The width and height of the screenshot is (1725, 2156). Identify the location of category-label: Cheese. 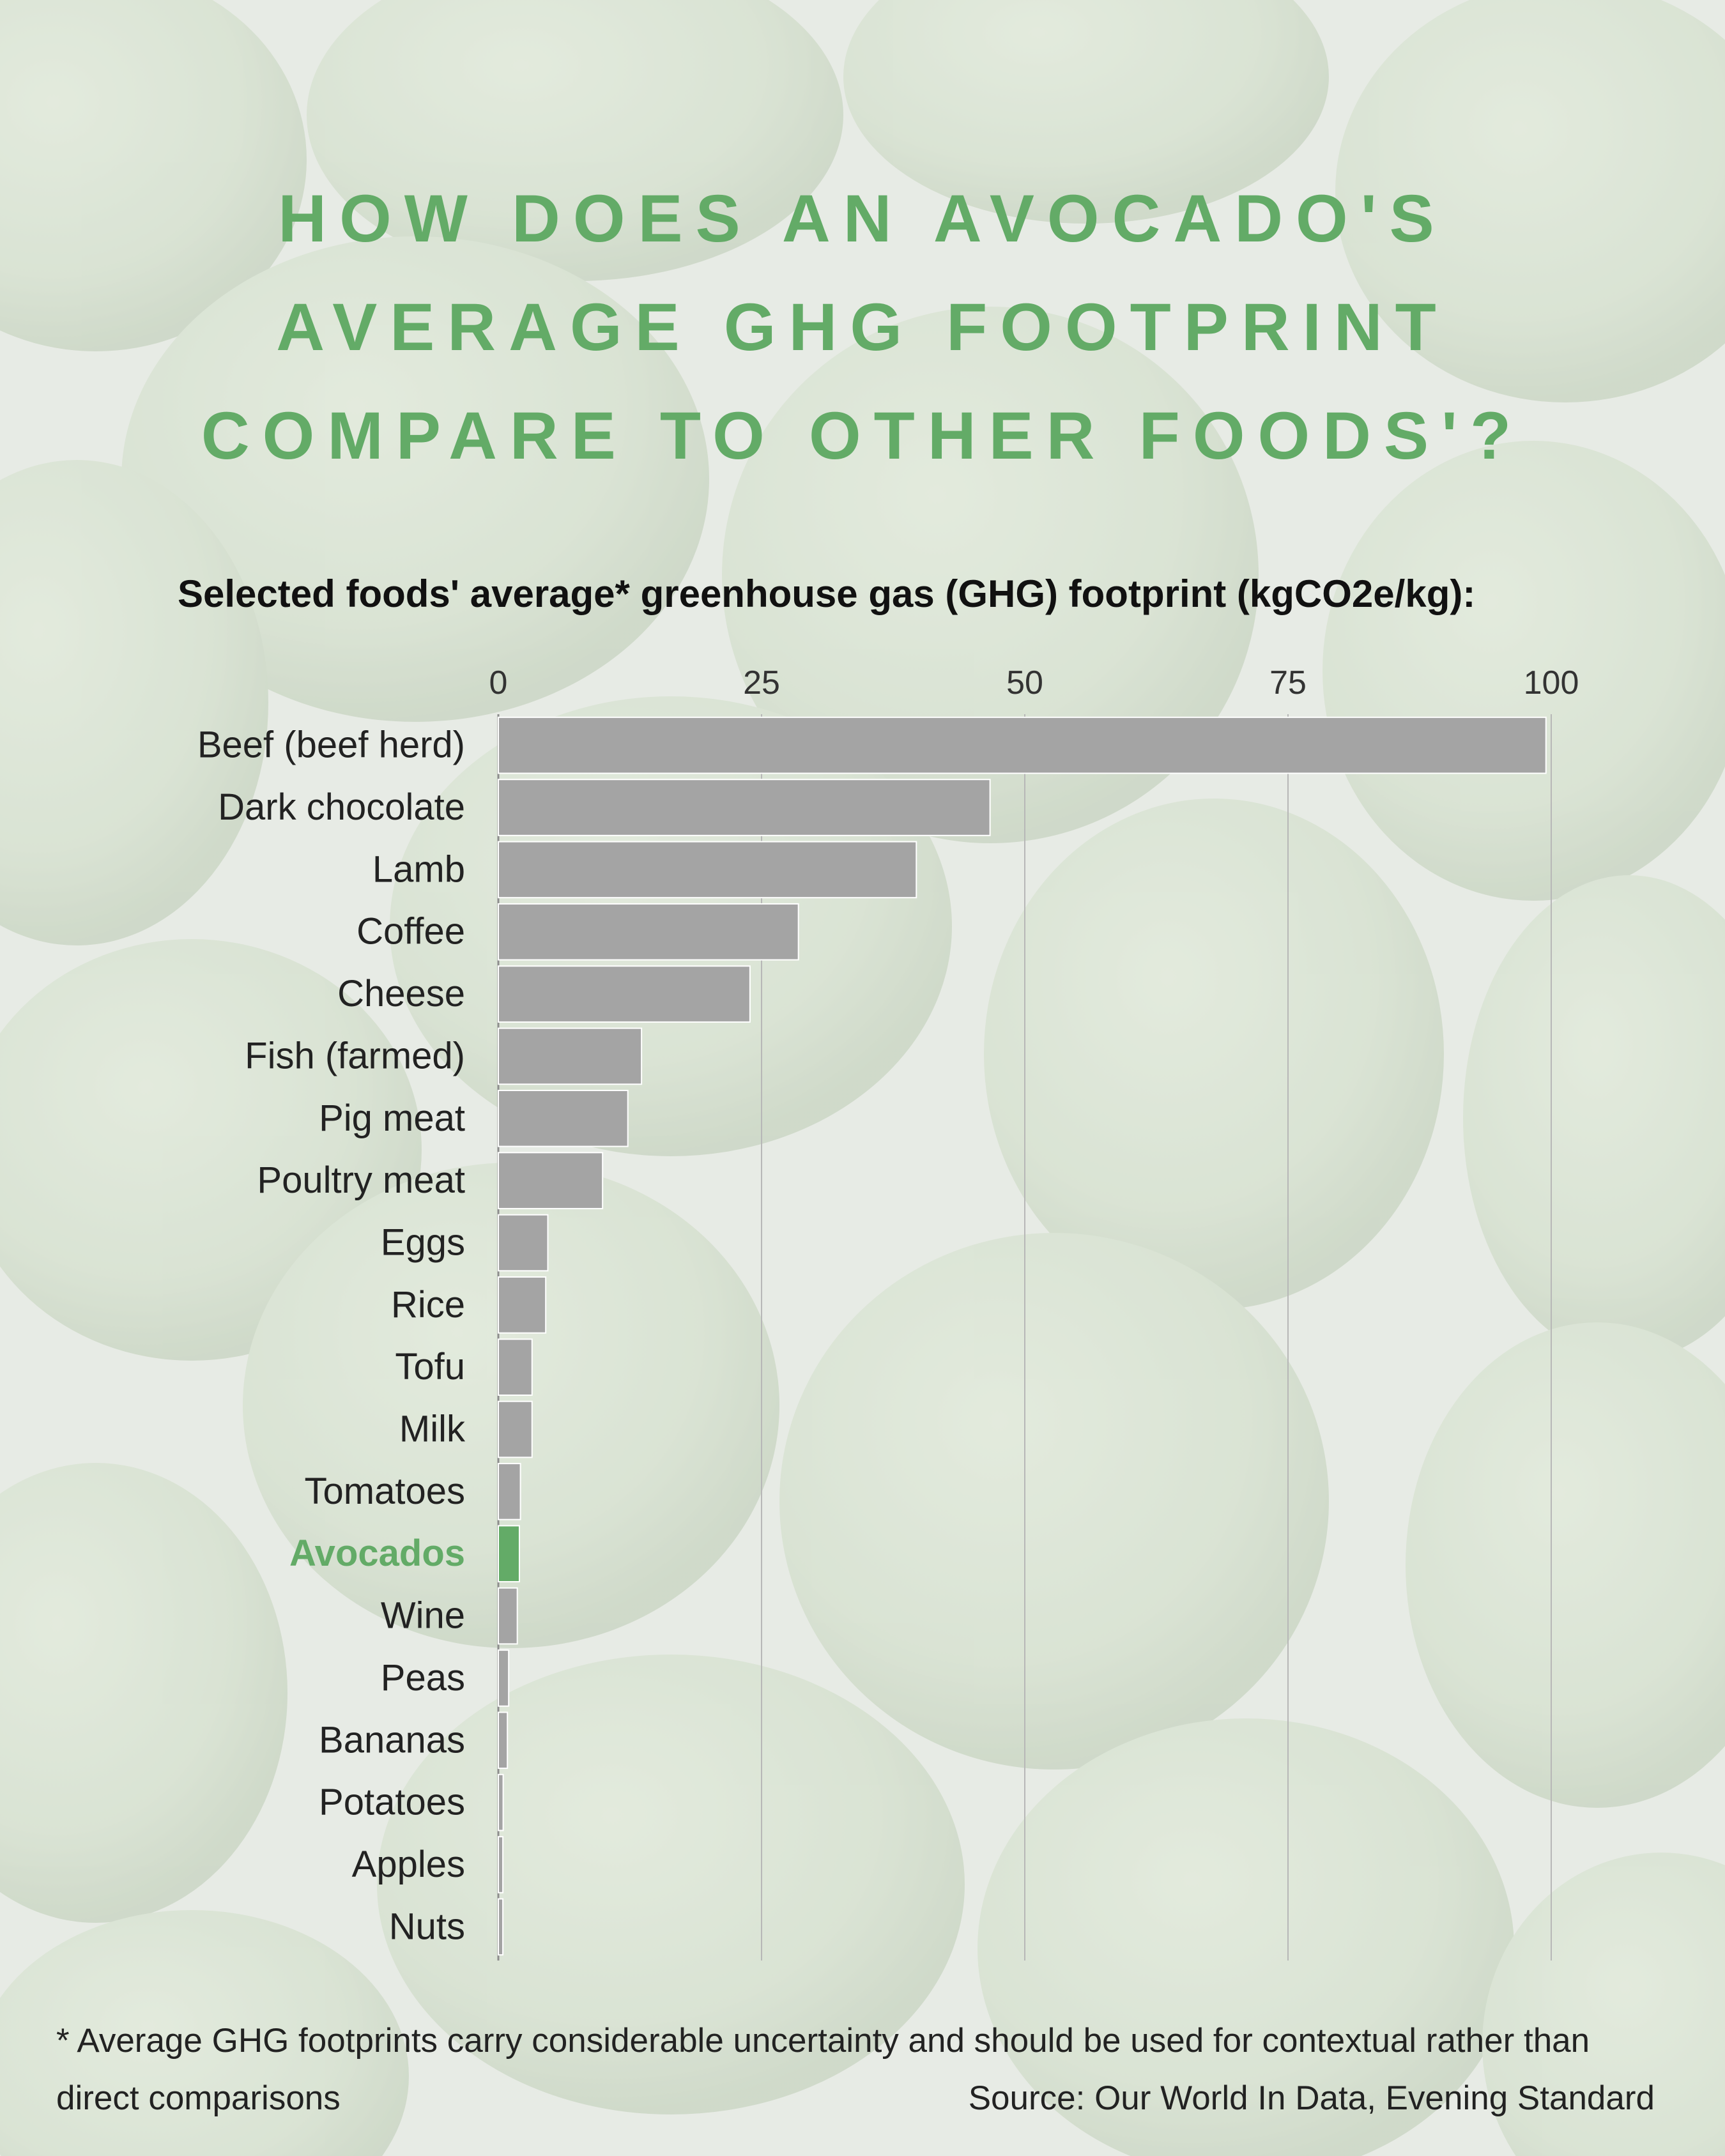
(401, 994).